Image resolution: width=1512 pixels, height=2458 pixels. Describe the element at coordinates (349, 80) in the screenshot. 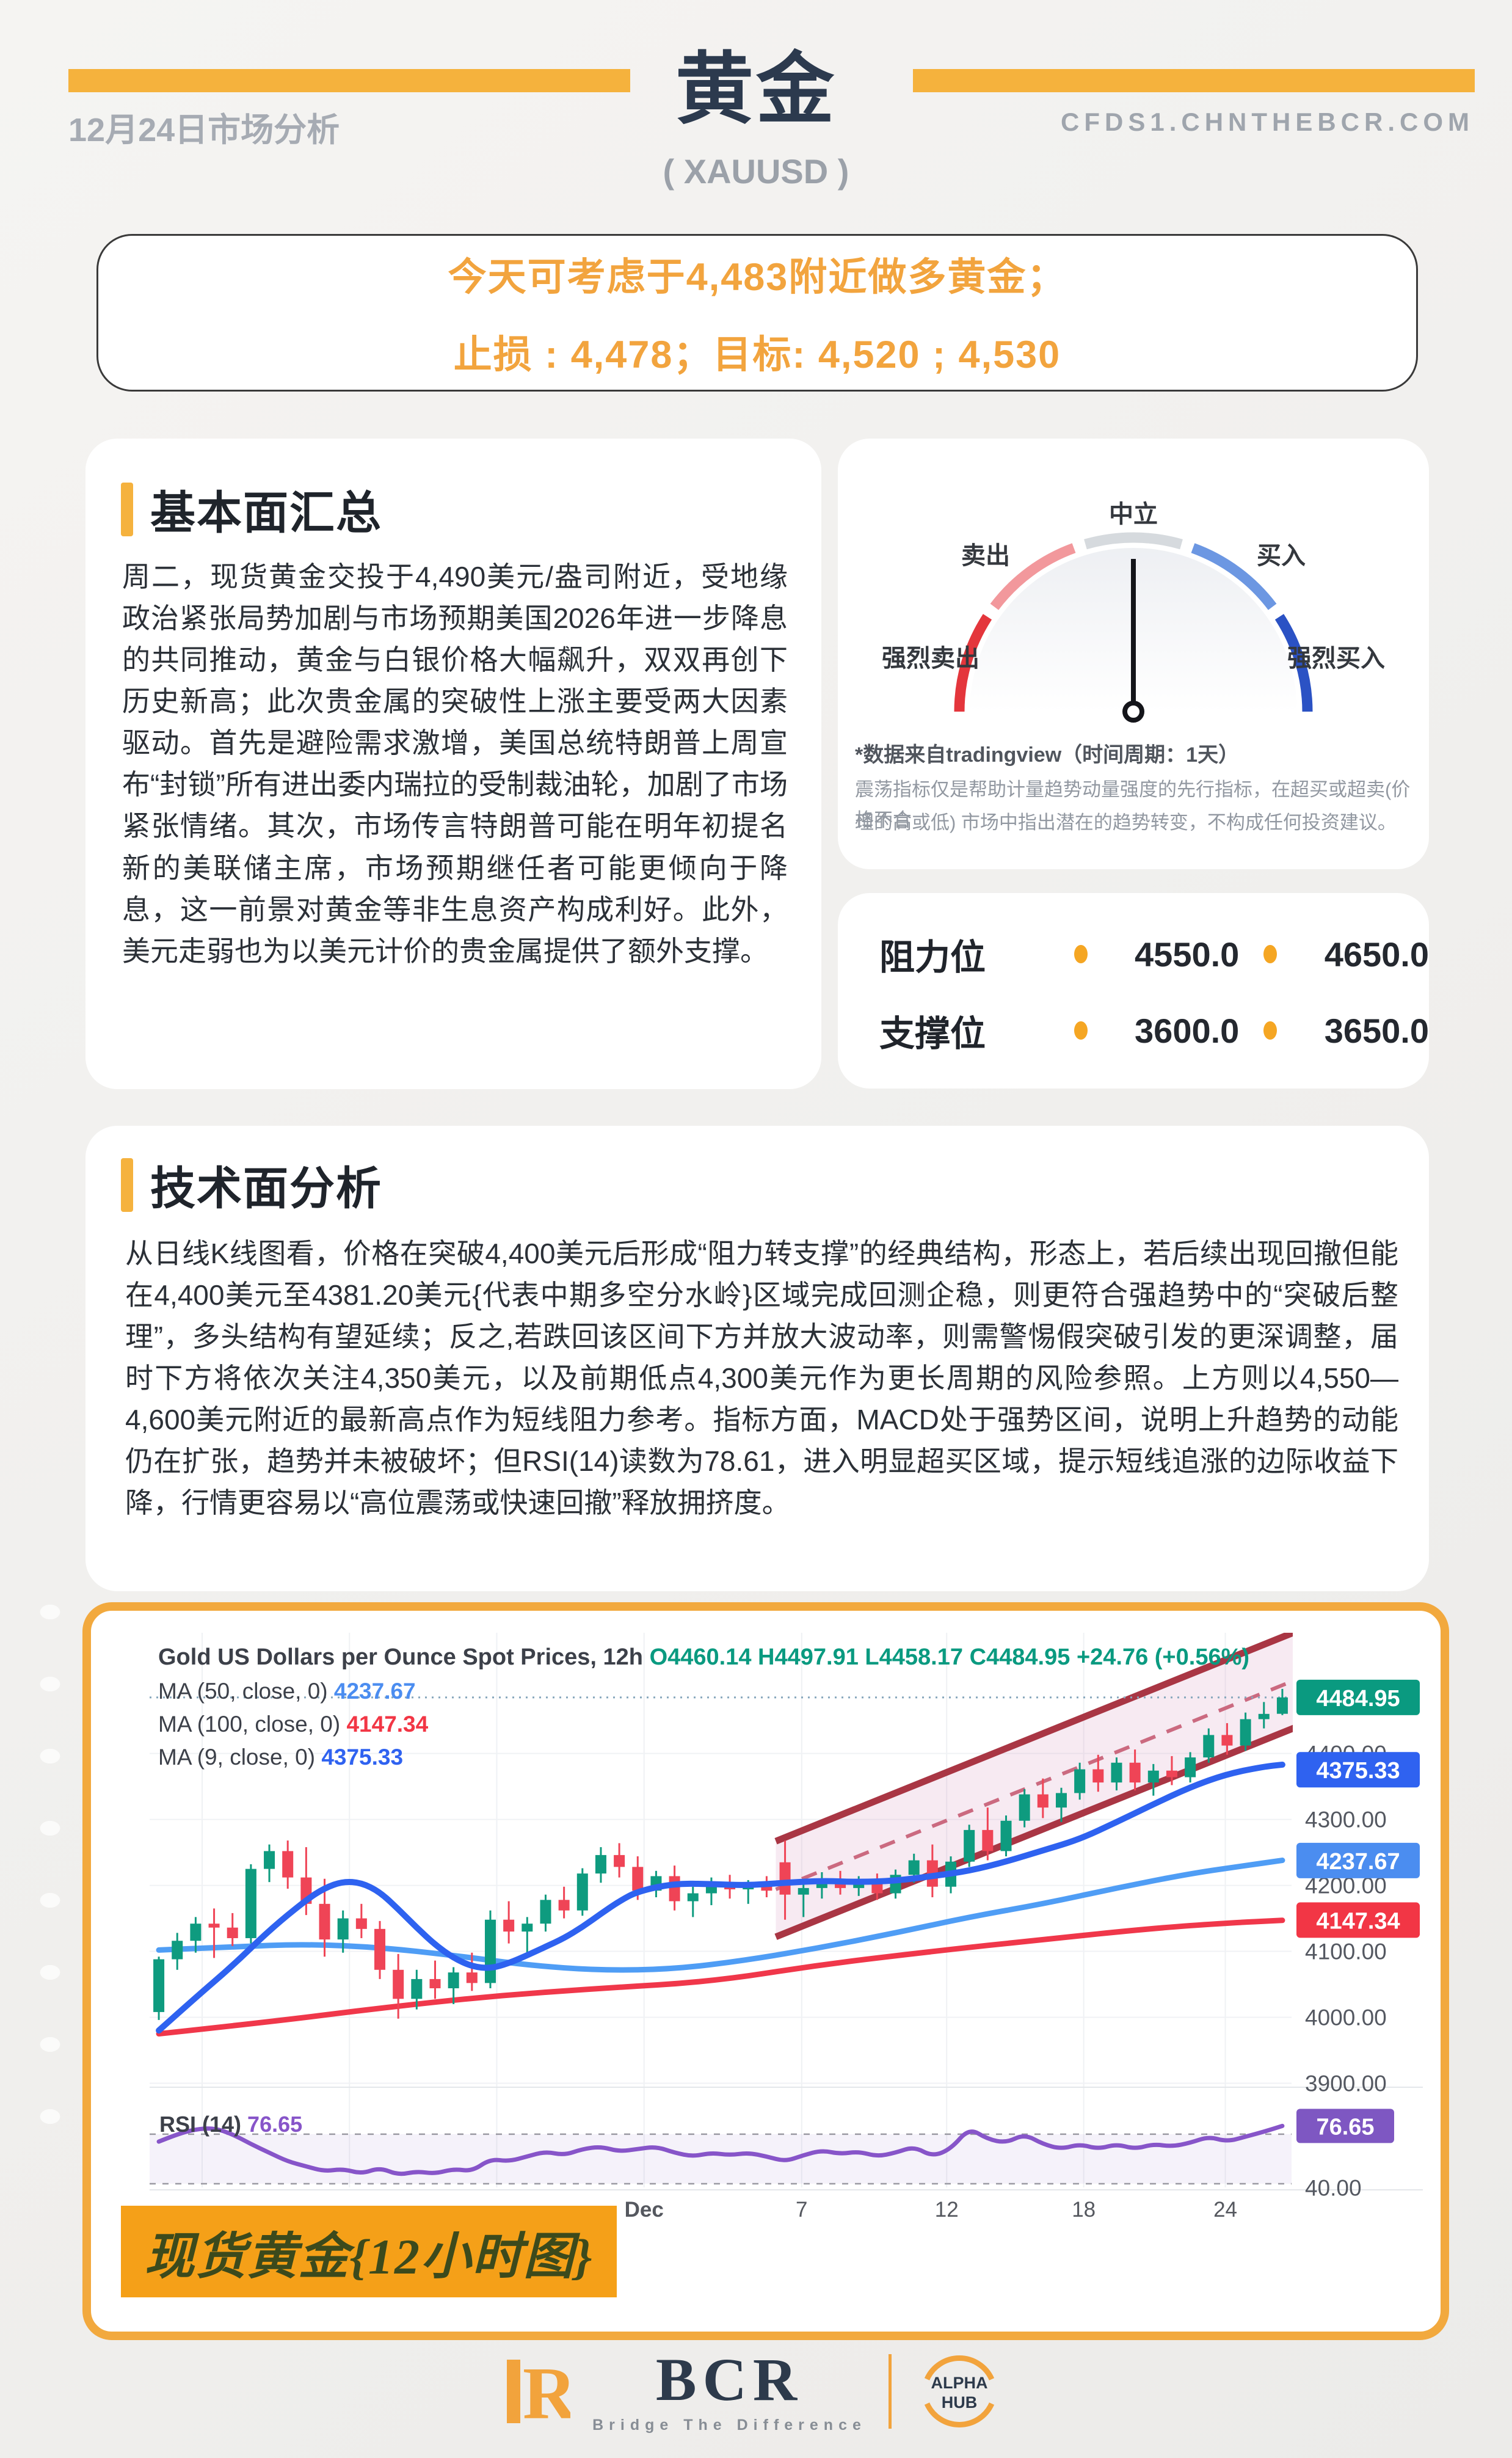

I see `header-left-bar` at that location.